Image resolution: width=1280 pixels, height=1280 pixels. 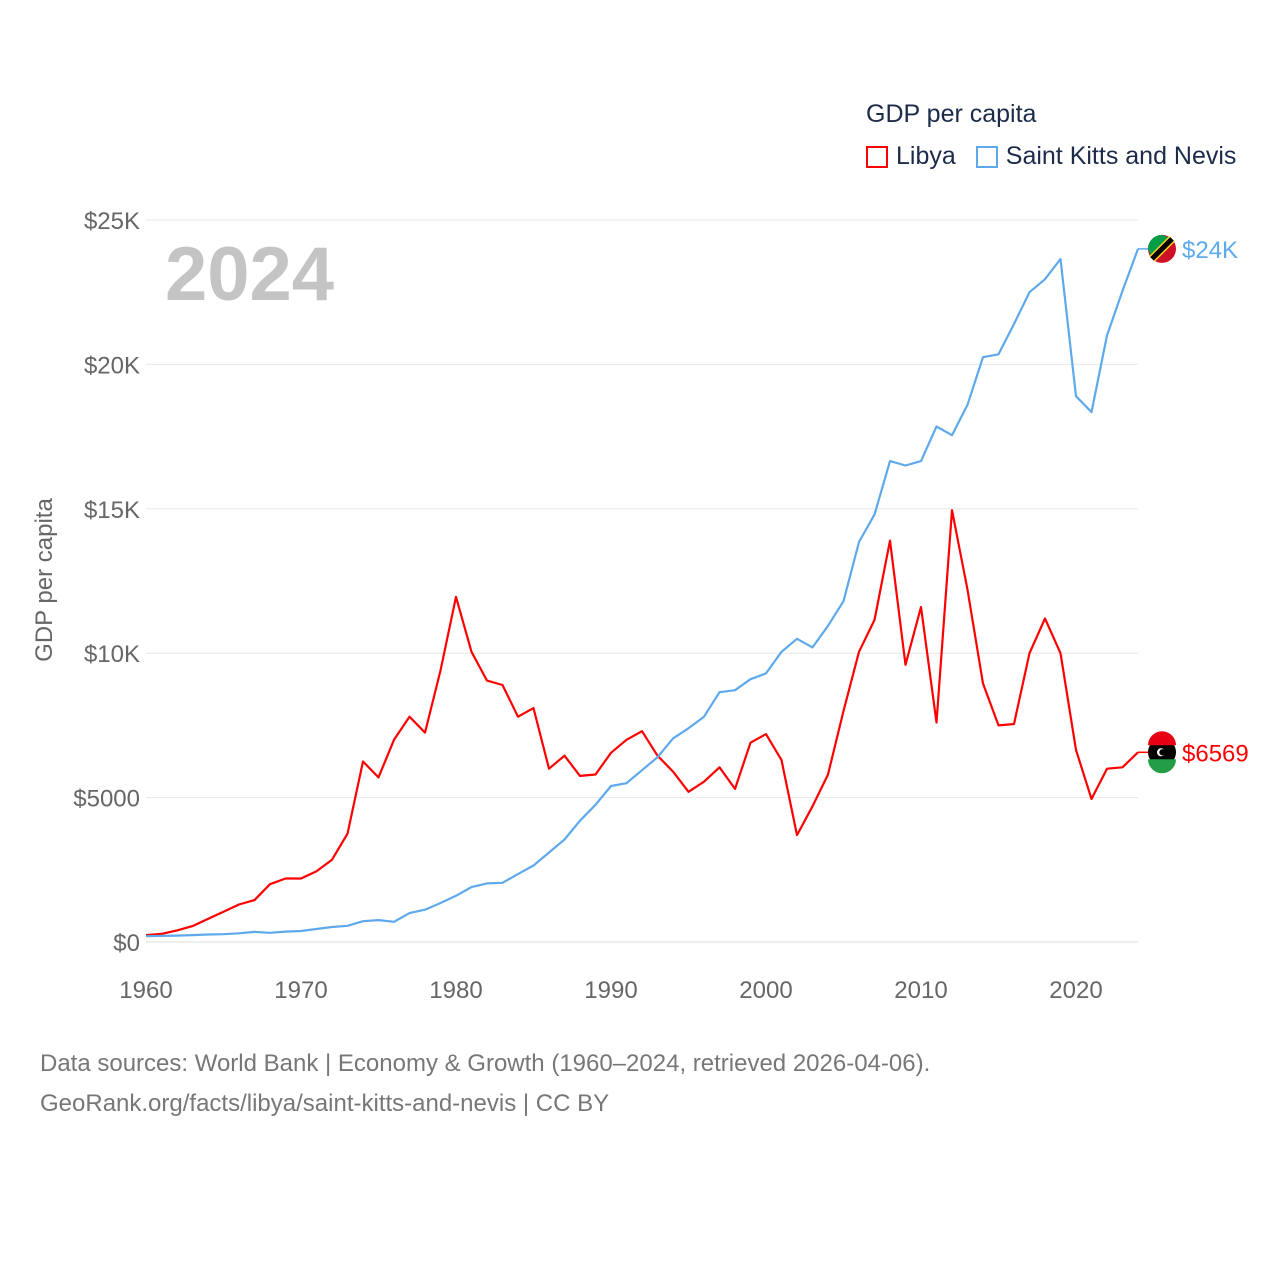 What do you see at coordinates (44, 580) in the screenshot?
I see `y-axis-label: GDP per capita` at bounding box center [44, 580].